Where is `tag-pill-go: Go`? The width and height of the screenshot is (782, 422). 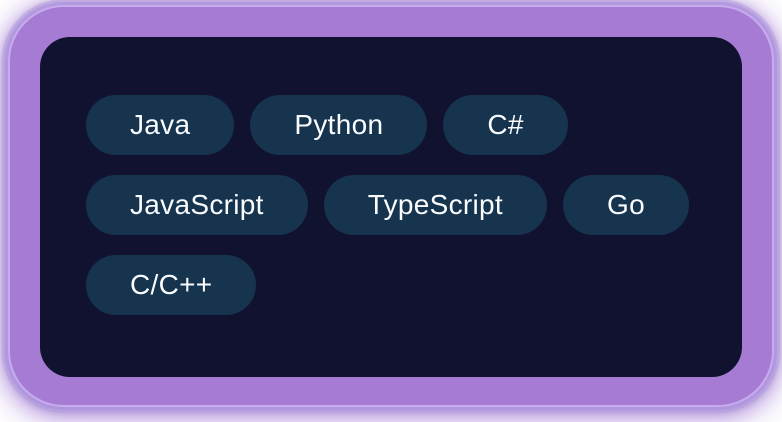 tag-pill-go: Go is located at coordinates (626, 205).